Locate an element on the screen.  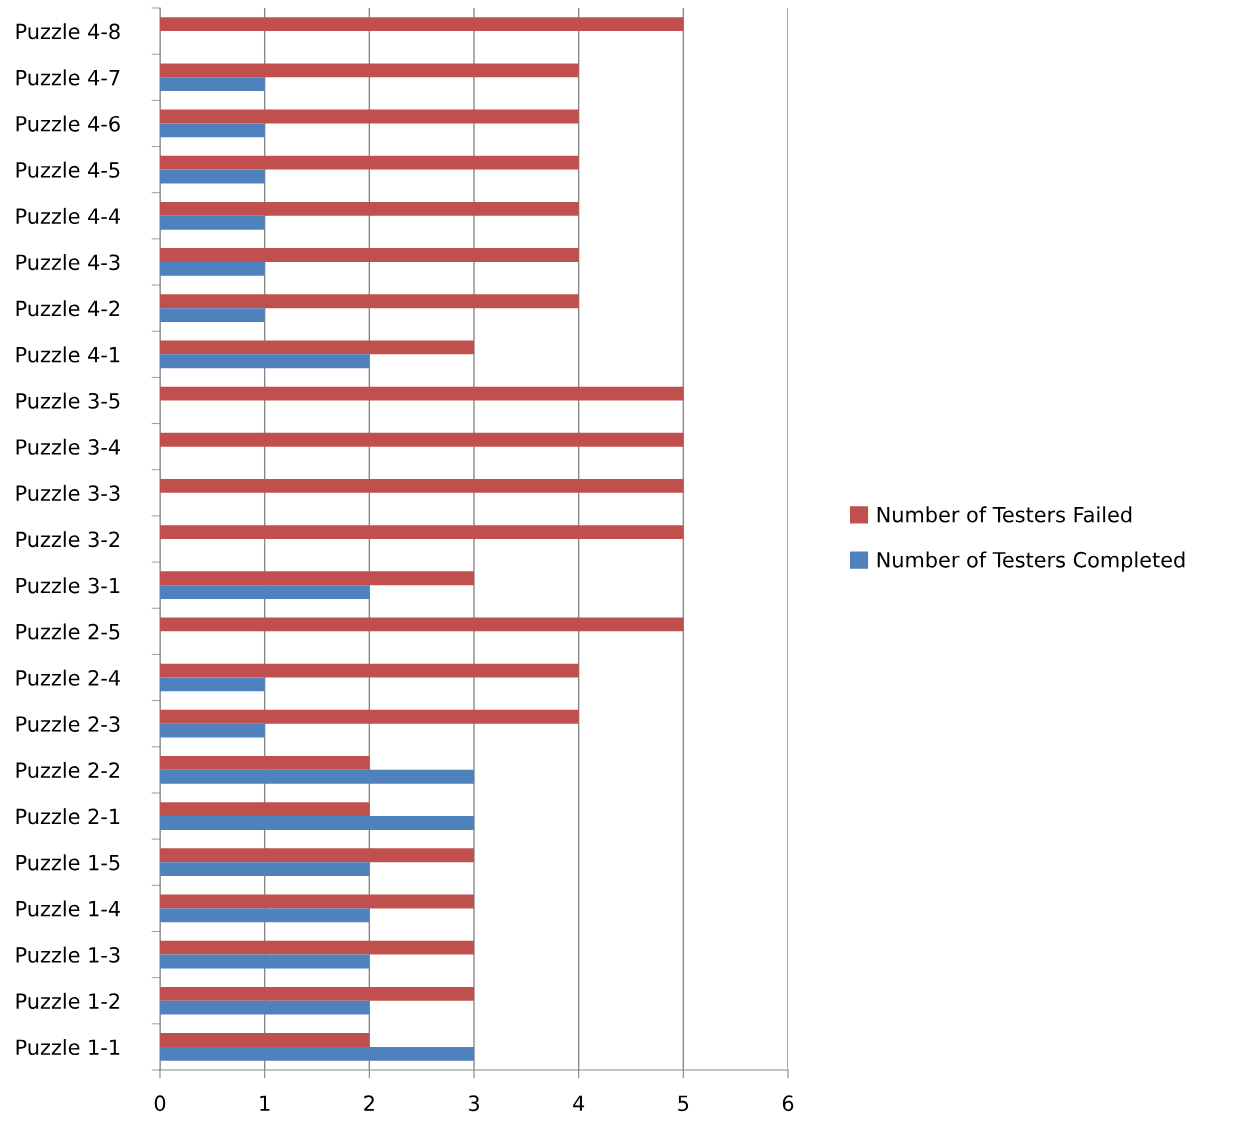
y-tick-label: Puzzle 2-3 is located at coordinates (68, 723).